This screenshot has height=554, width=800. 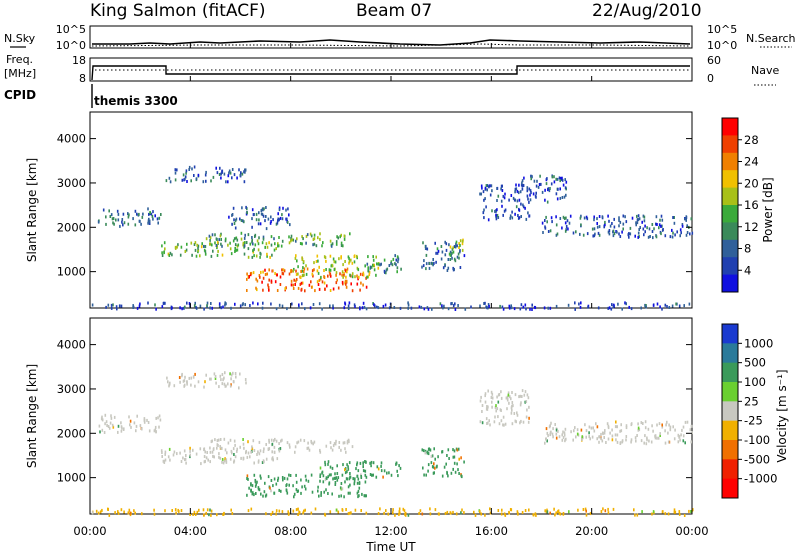 What do you see at coordinates (747, 270) in the screenshot?
I see `power-colorbar-tick-label: 4` at bounding box center [747, 270].